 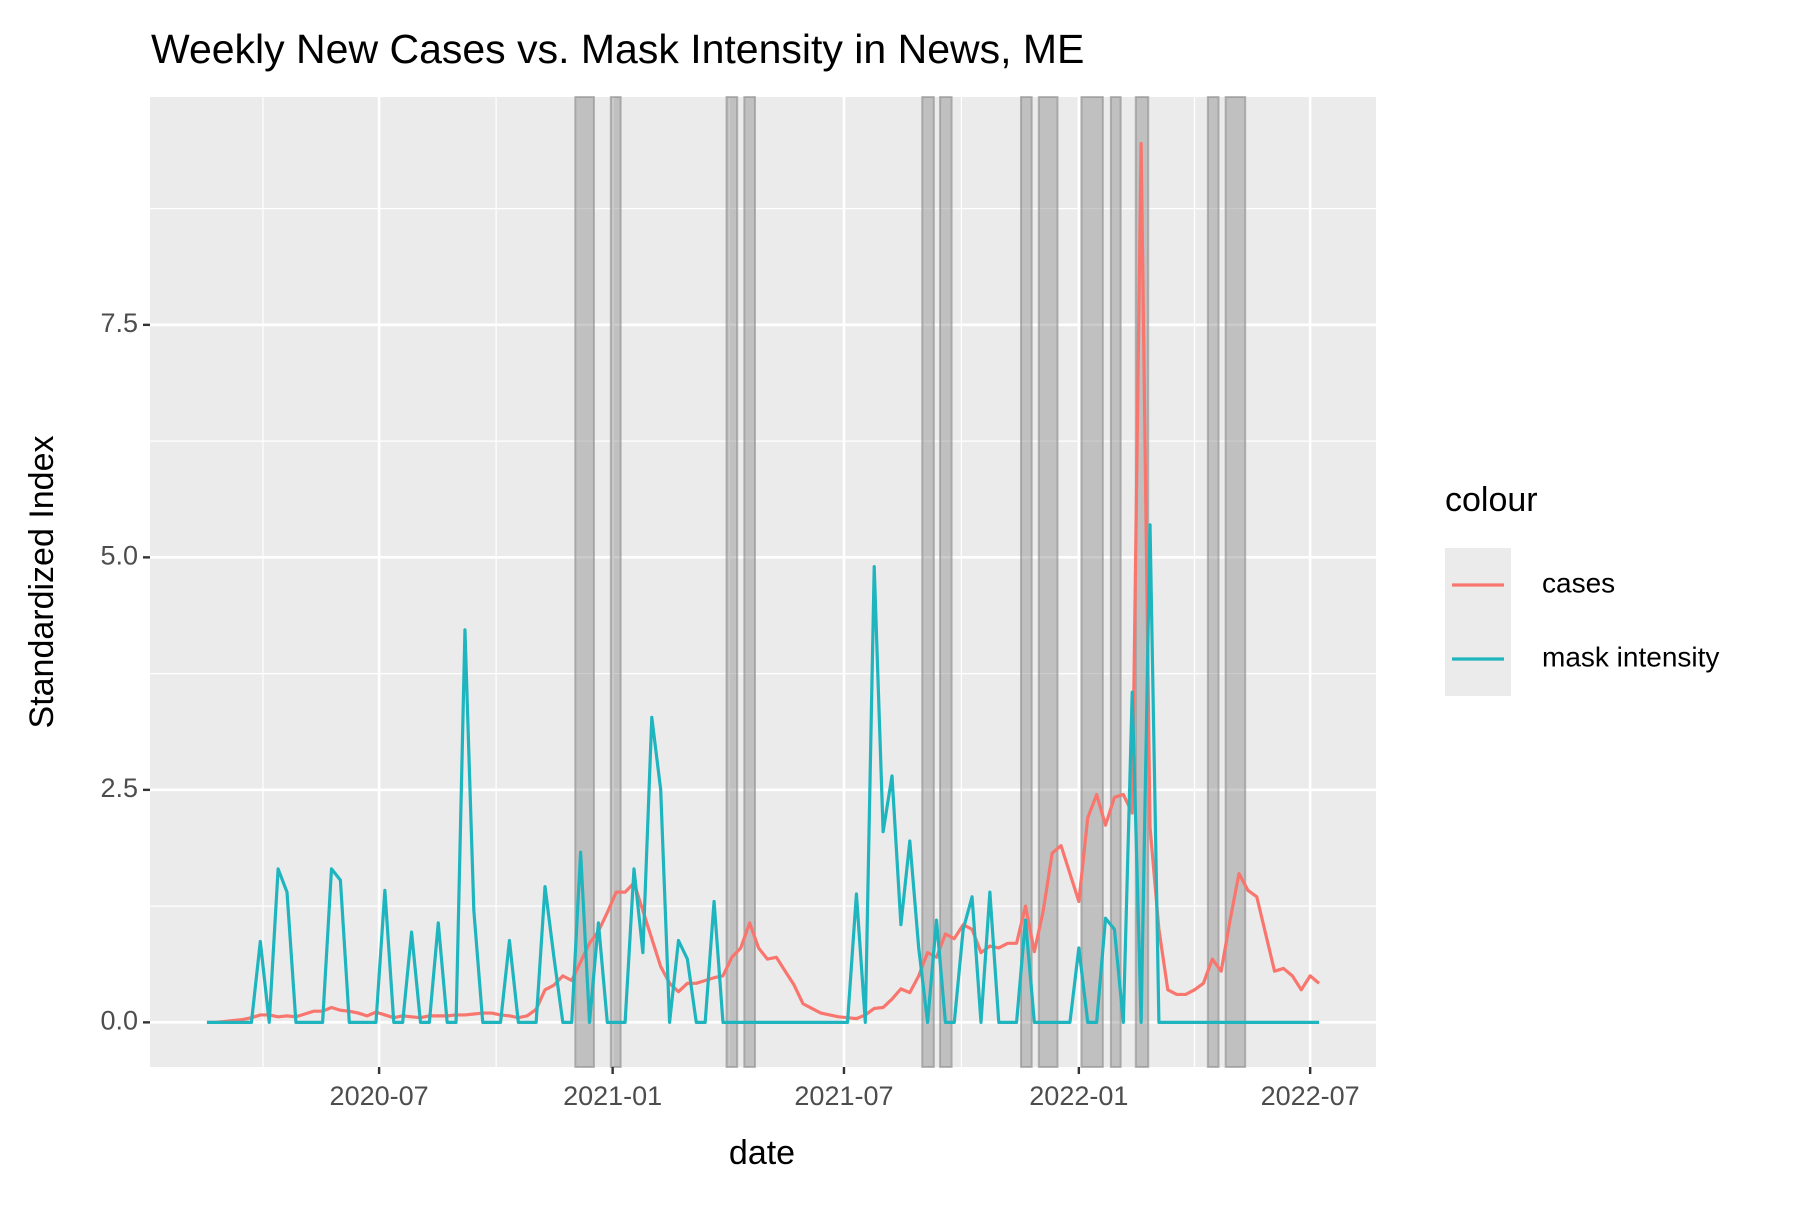 I want to click on y-tick-label: 5.0, so click(x=119, y=555).